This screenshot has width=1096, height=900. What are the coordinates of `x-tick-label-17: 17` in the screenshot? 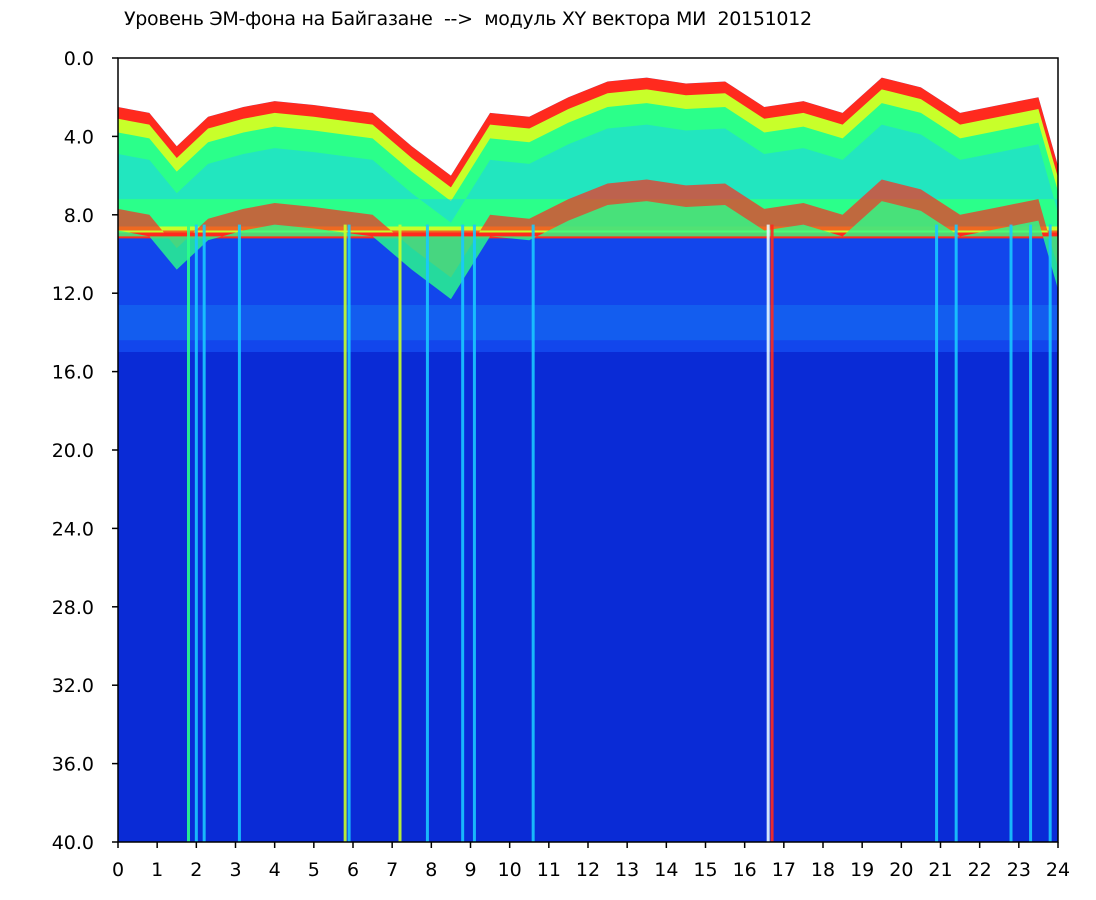 It's located at (784, 870).